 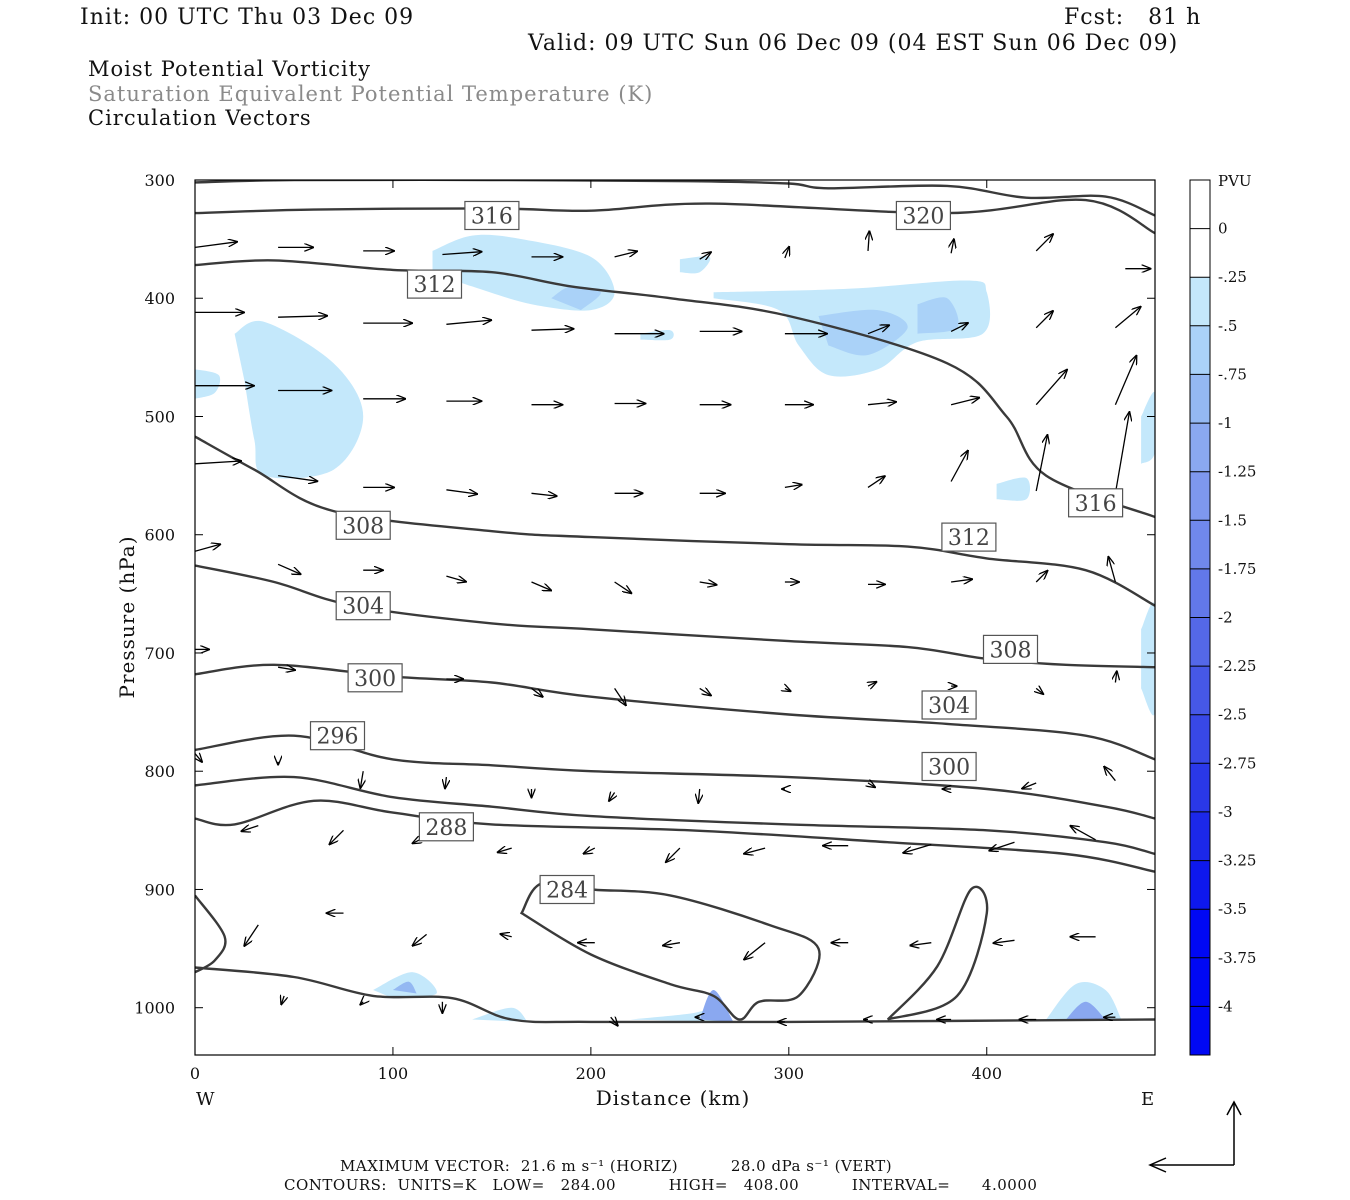 What do you see at coordinates (1096, 504) in the screenshot?
I see `contour-label-text: 316` at bounding box center [1096, 504].